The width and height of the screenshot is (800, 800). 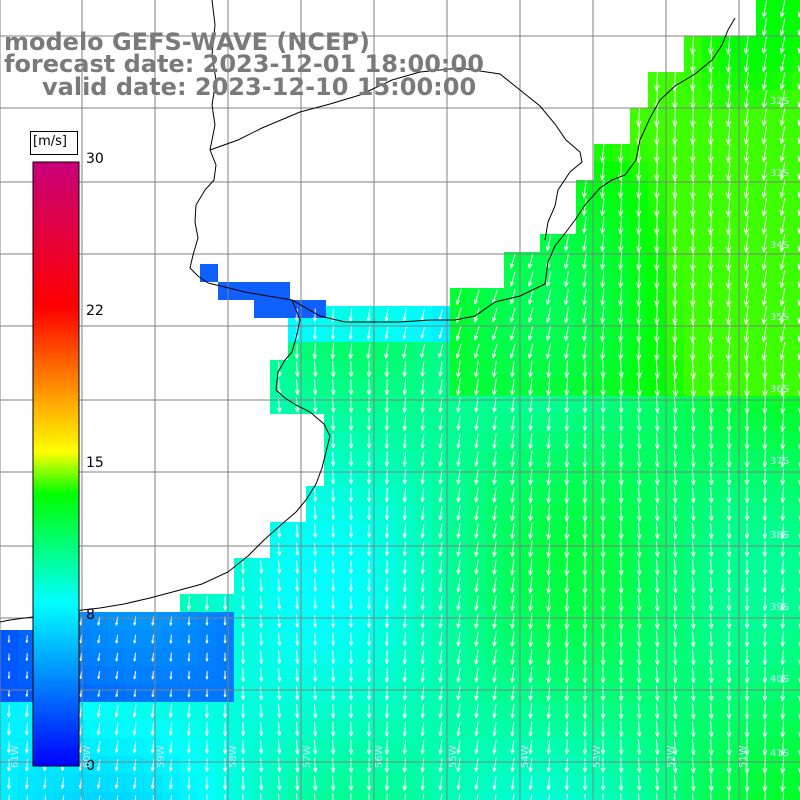 What do you see at coordinates (90, 615) in the screenshot?
I see `colorbar-tick-label: 8` at bounding box center [90, 615].